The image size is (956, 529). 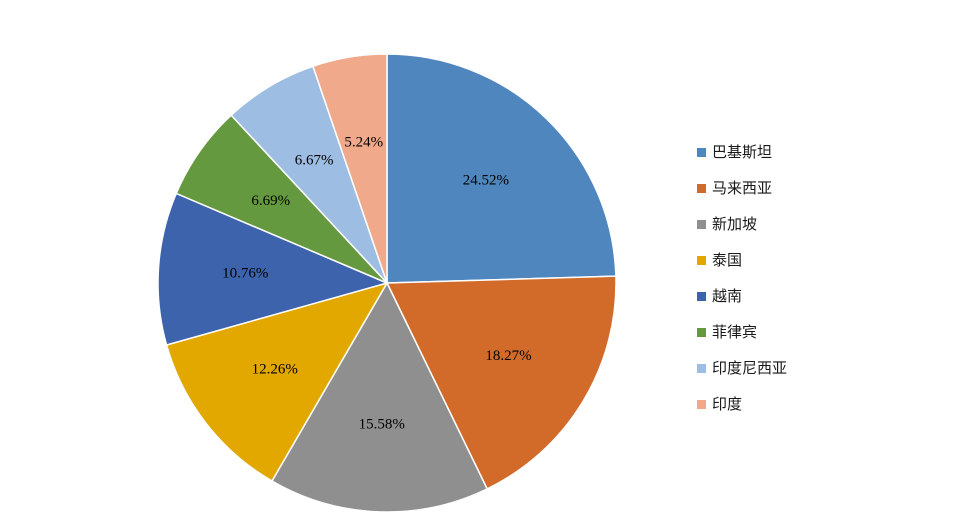 What do you see at coordinates (735, 332) in the screenshot?
I see `legend-label: 菲律宾` at bounding box center [735, 332].